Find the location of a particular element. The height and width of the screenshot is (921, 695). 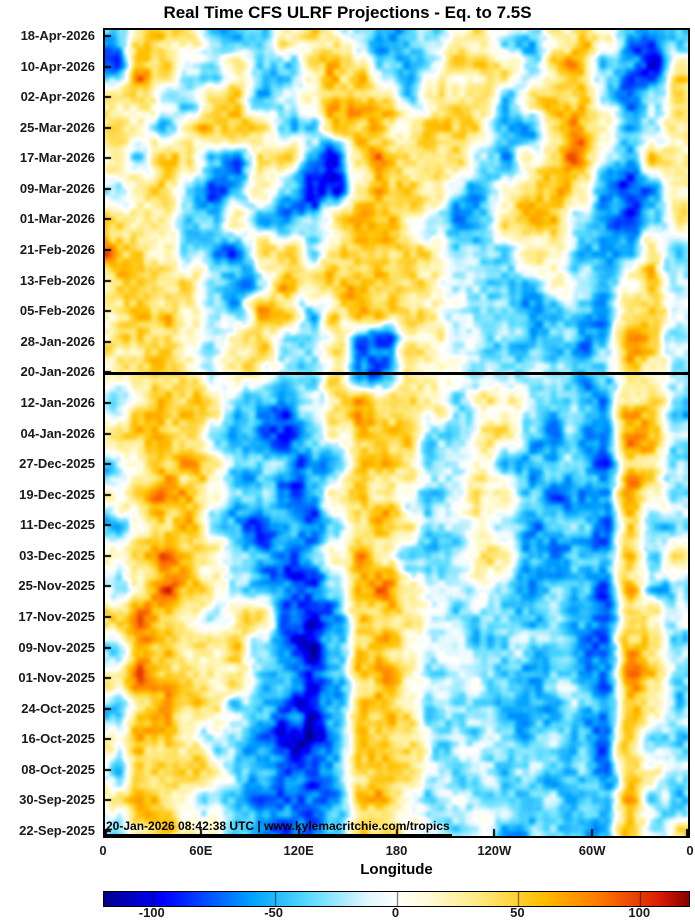

init-time-line is located at coordinates (396, 373).